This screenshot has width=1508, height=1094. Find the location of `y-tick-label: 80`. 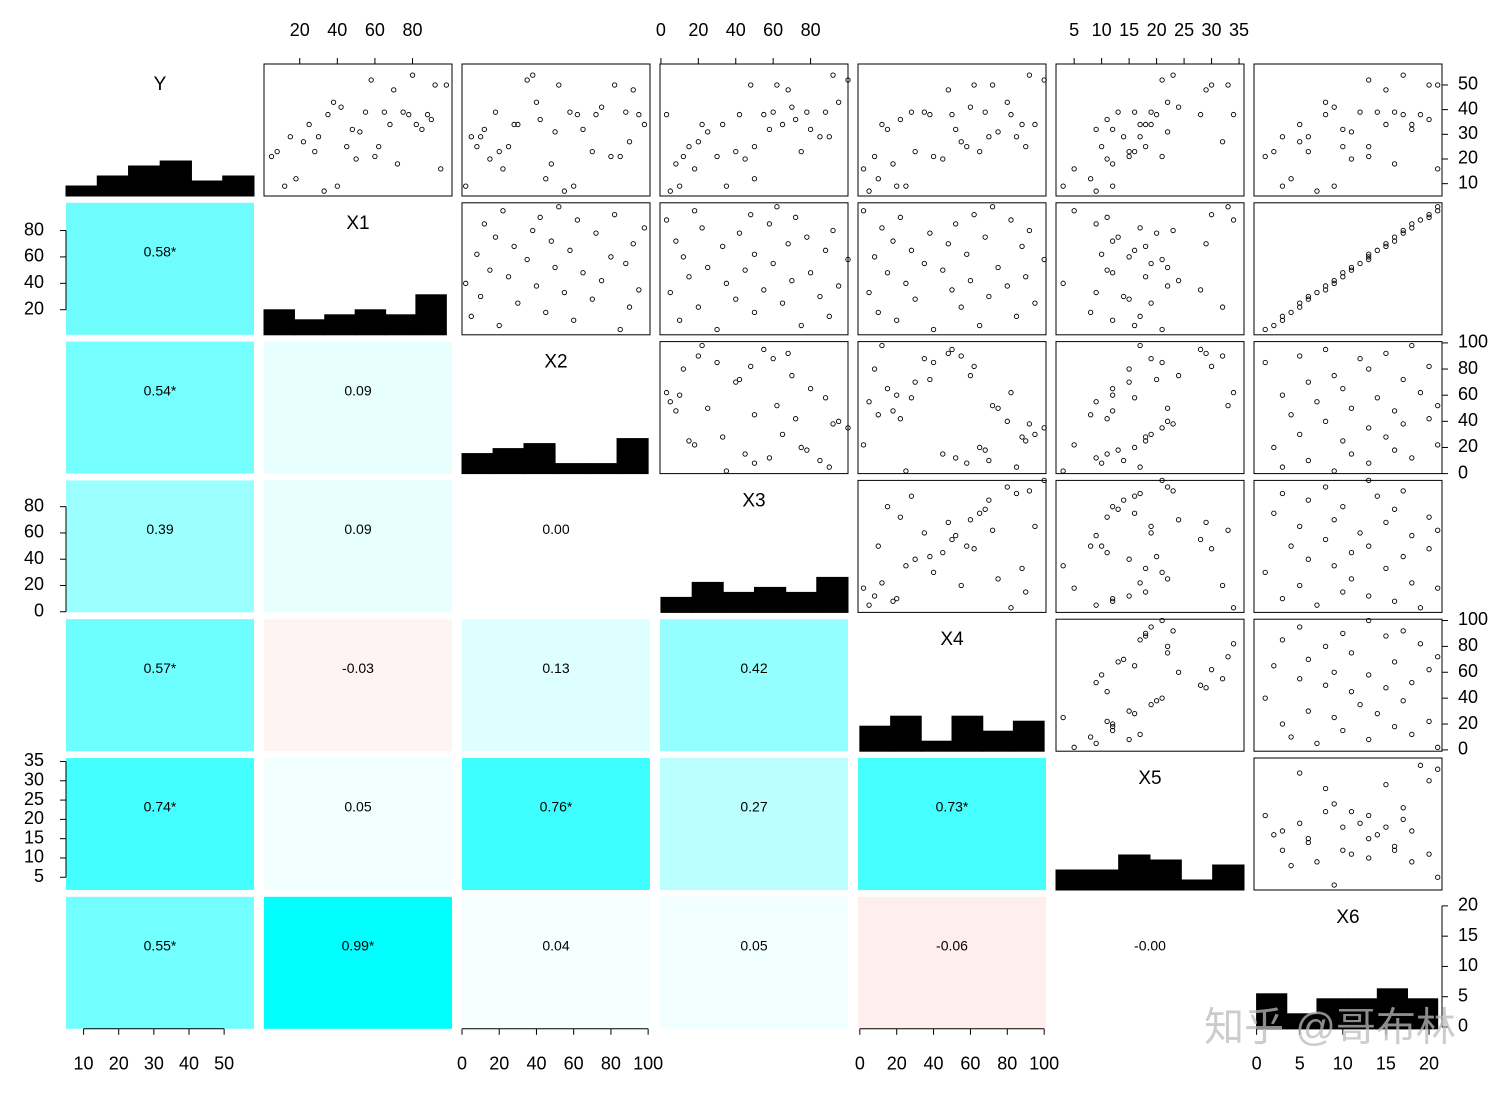

y-tick-label: 80 is located at coordinates (34, 229).